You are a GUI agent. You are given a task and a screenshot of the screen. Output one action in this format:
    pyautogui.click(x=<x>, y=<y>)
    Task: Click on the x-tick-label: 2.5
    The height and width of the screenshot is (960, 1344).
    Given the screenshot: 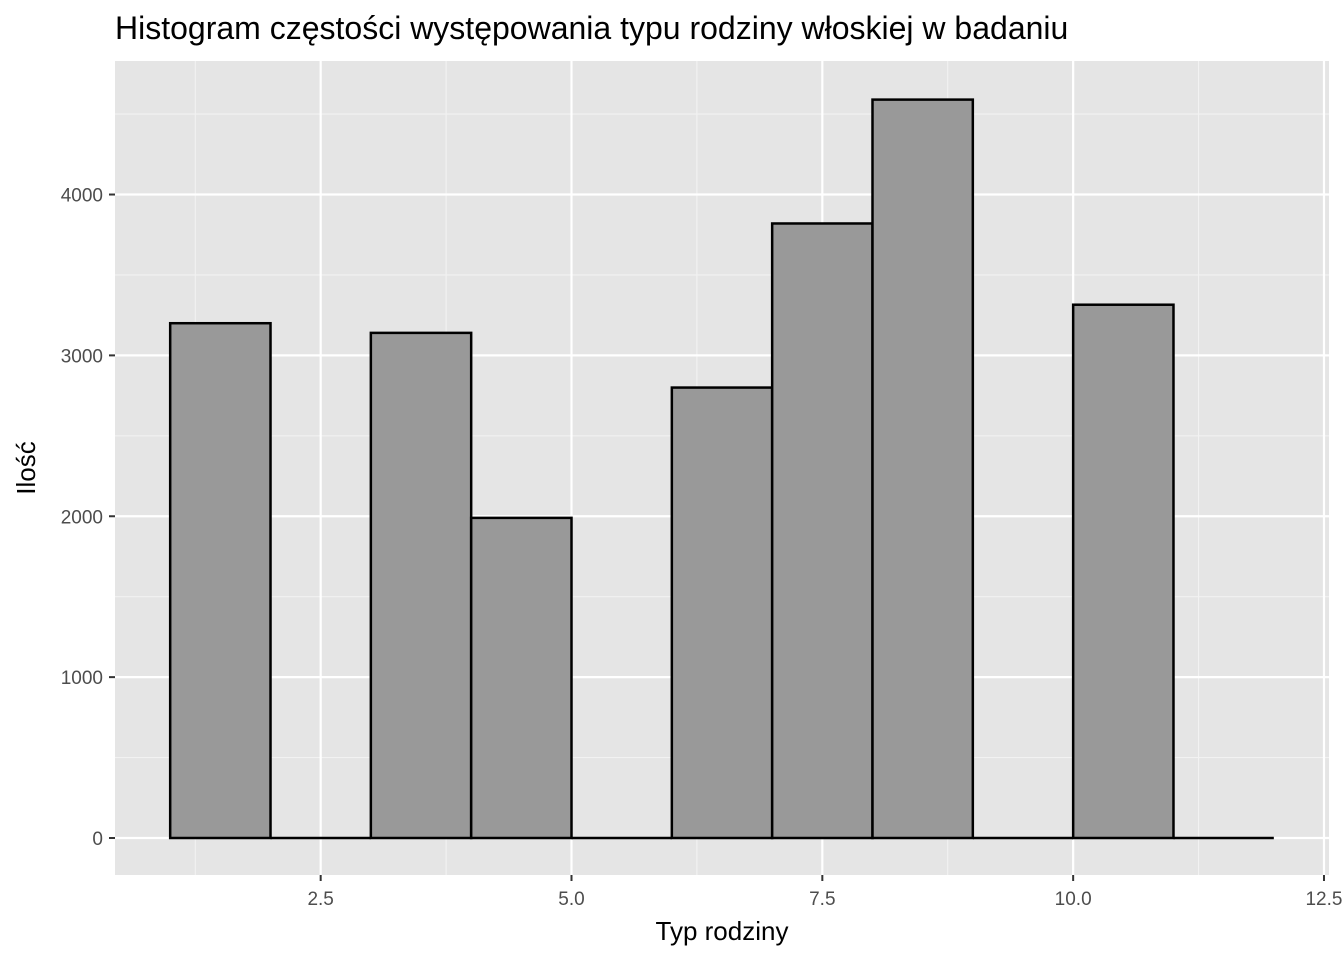 What is the action you would take?
    pyautogui.click(x=320, y=899)
    